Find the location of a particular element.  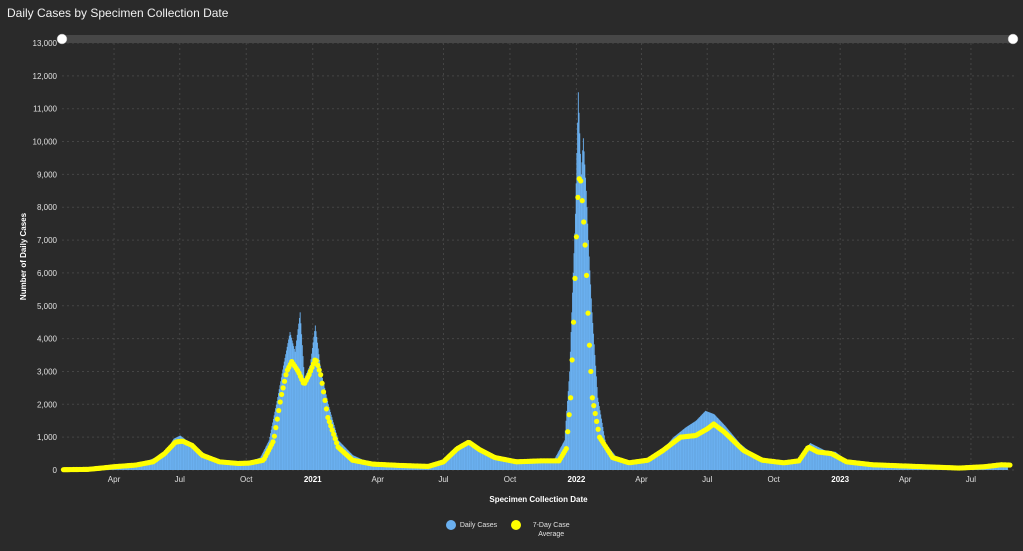

range-scrollbar is located at coordinates (538, 39).